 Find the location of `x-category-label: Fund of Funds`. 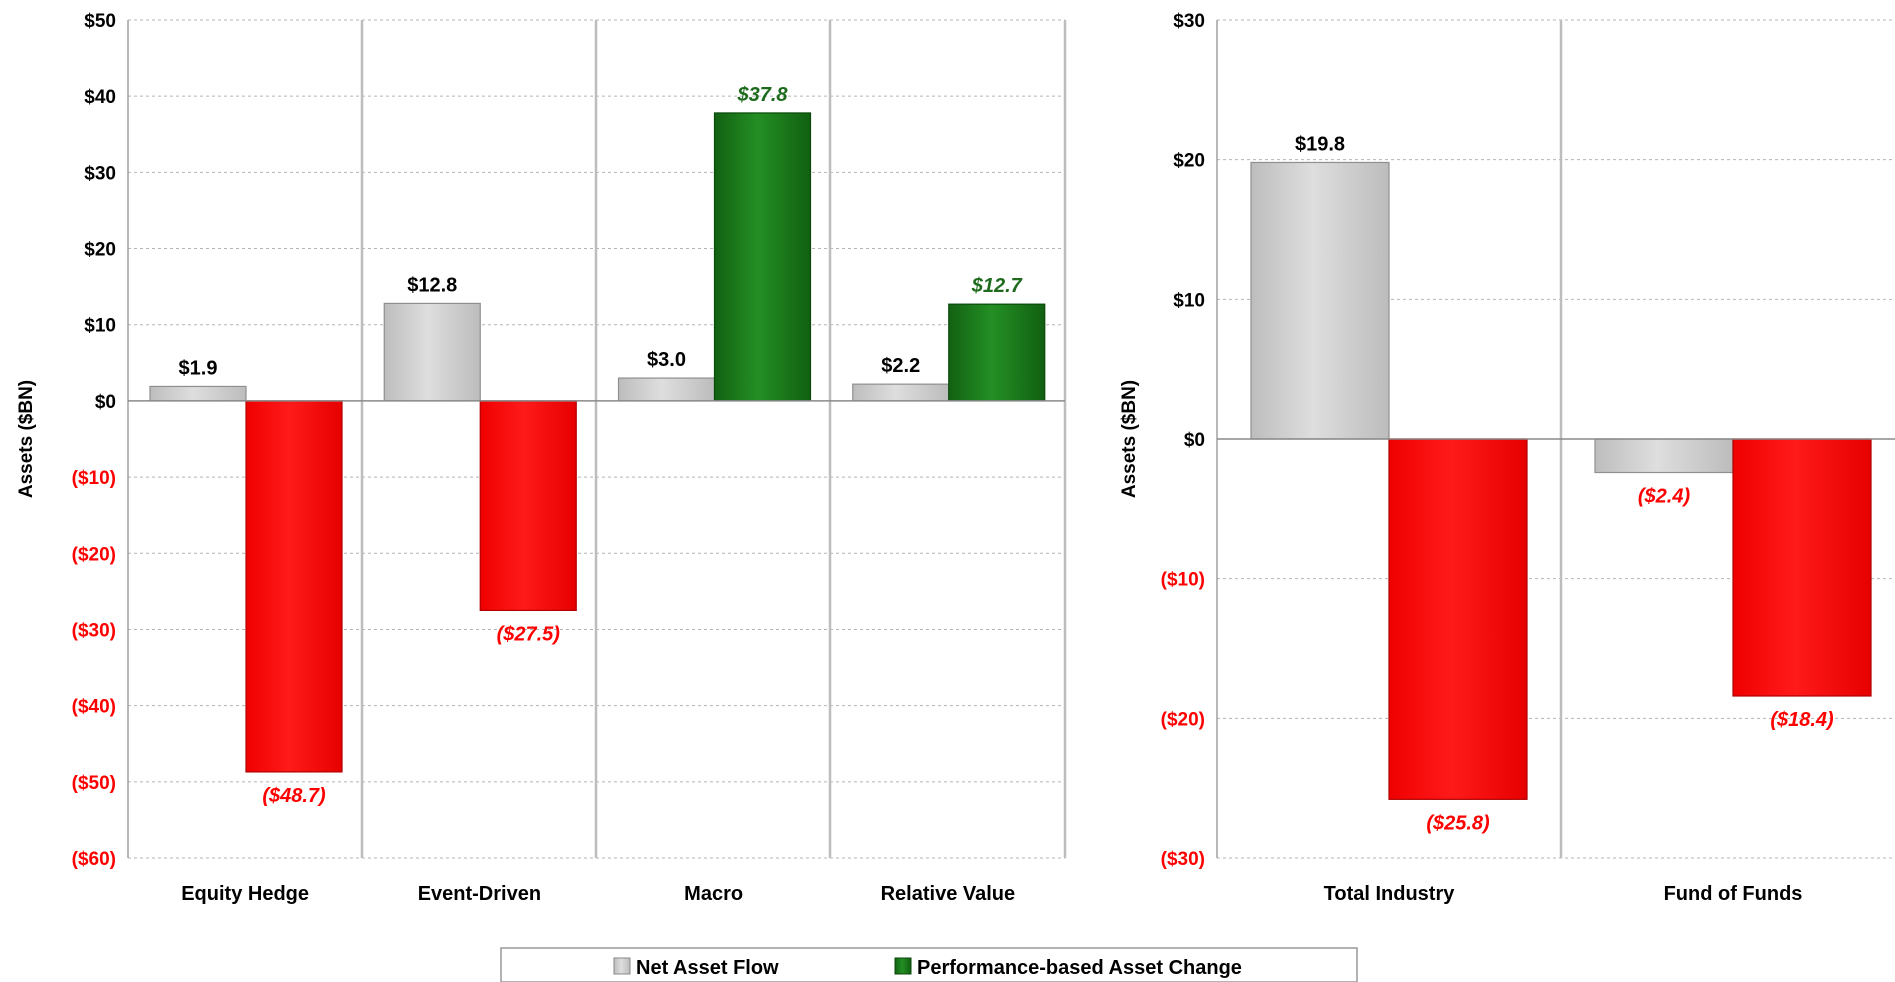

x-category-label: Fund of Funds is located at coordinates (1733, 894).